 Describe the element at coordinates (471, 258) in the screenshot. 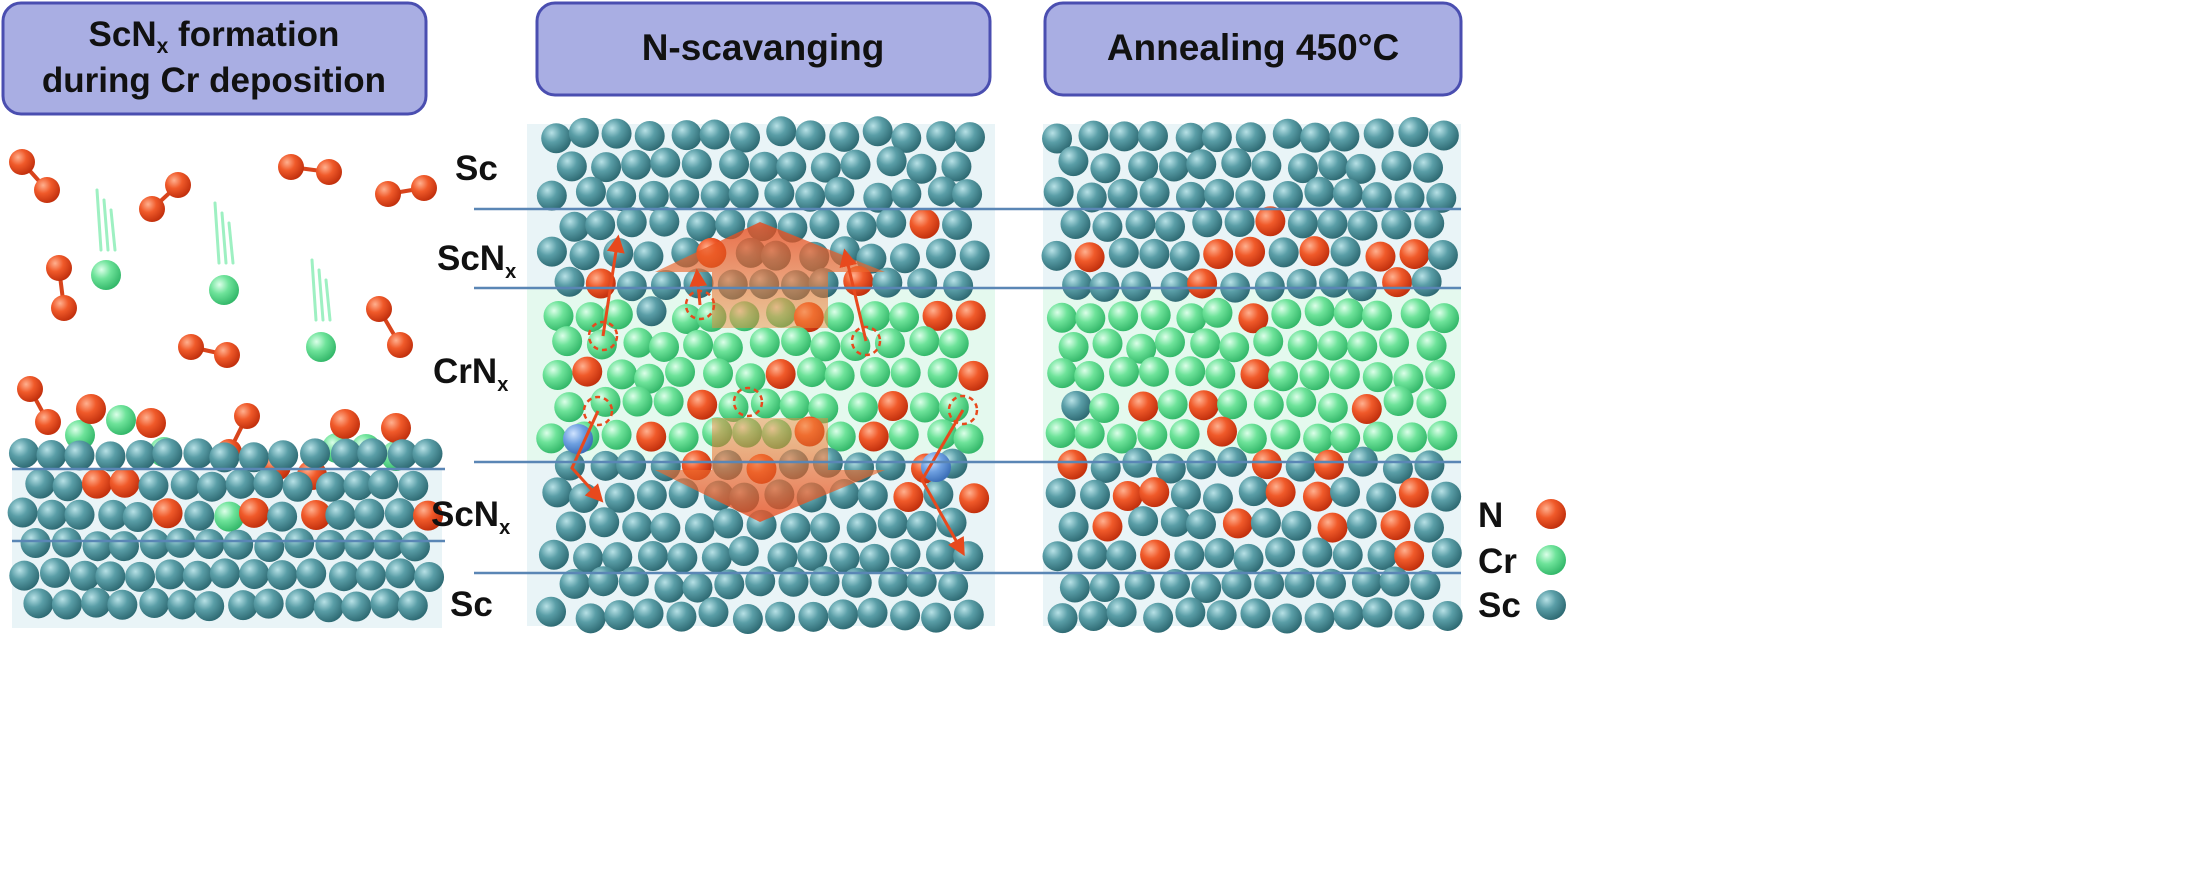

I see `label-scnx-top-main: ScN` at that location.